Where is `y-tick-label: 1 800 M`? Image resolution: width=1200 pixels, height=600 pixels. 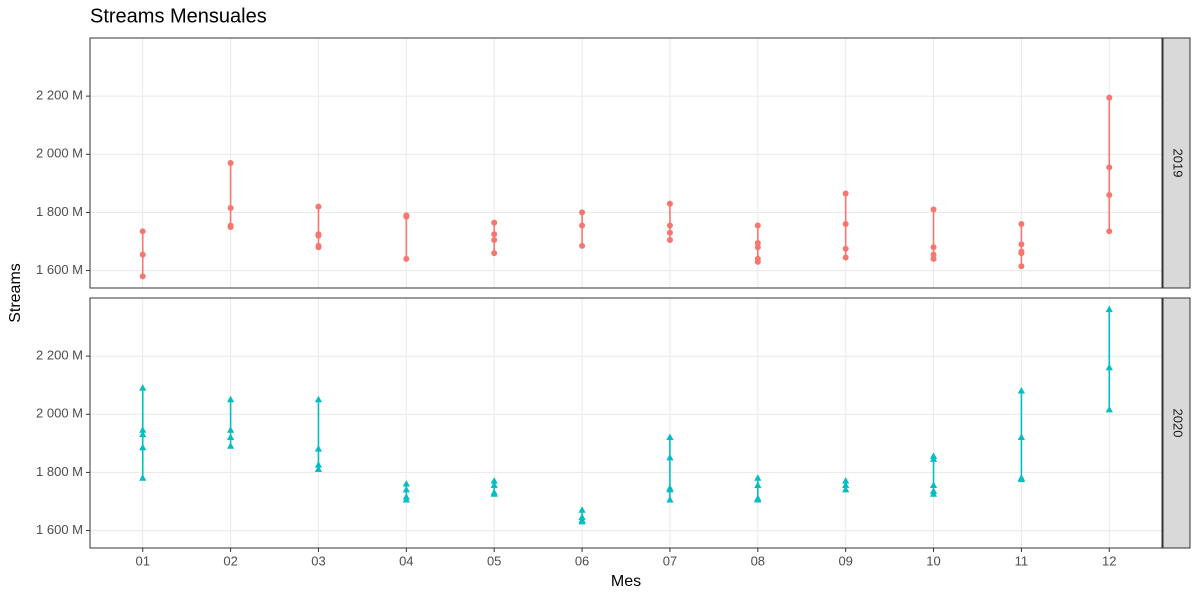
y-tick-label: 1 800 M is located at coordinates (59, 211).